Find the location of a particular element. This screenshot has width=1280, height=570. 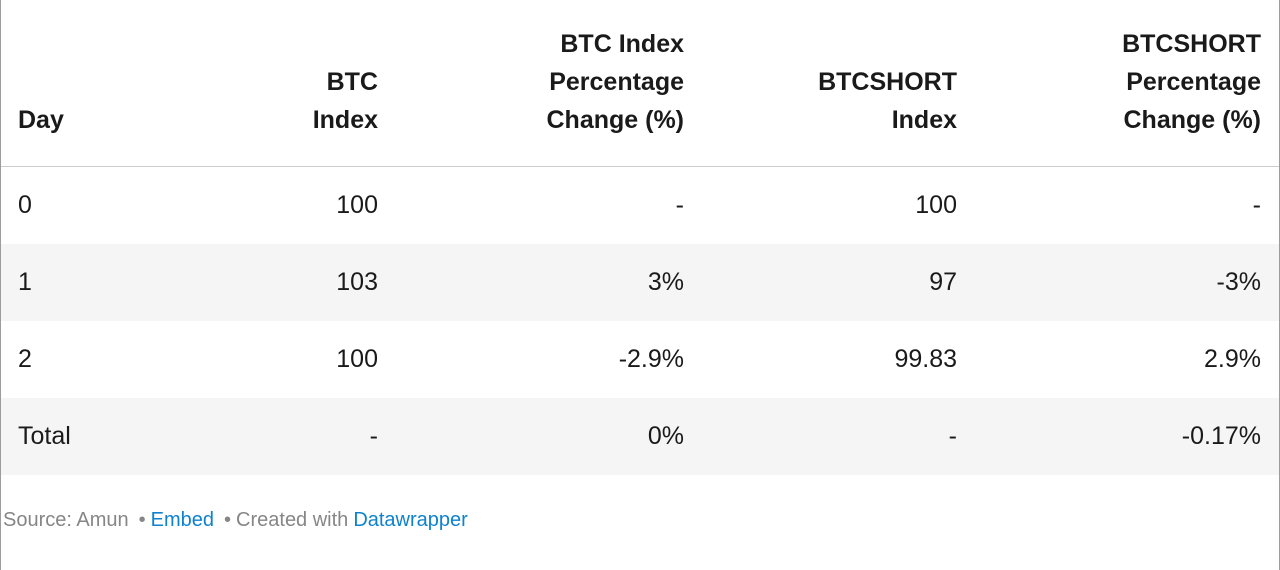

source-text: Source: Amun is located at coordinates (66, 519).